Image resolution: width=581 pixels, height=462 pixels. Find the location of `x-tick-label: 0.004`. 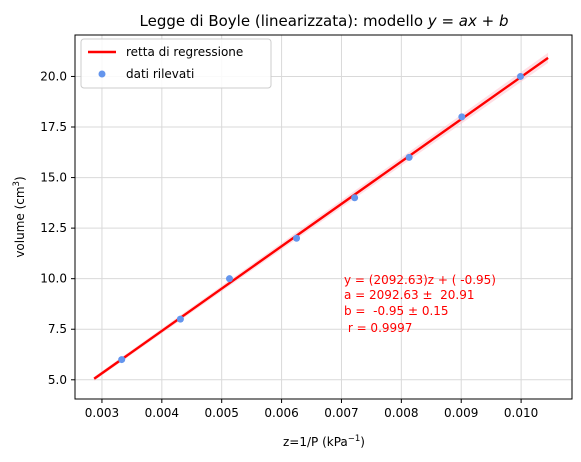

x-tick-label: 0.004 is located at coordinates (162, 413).